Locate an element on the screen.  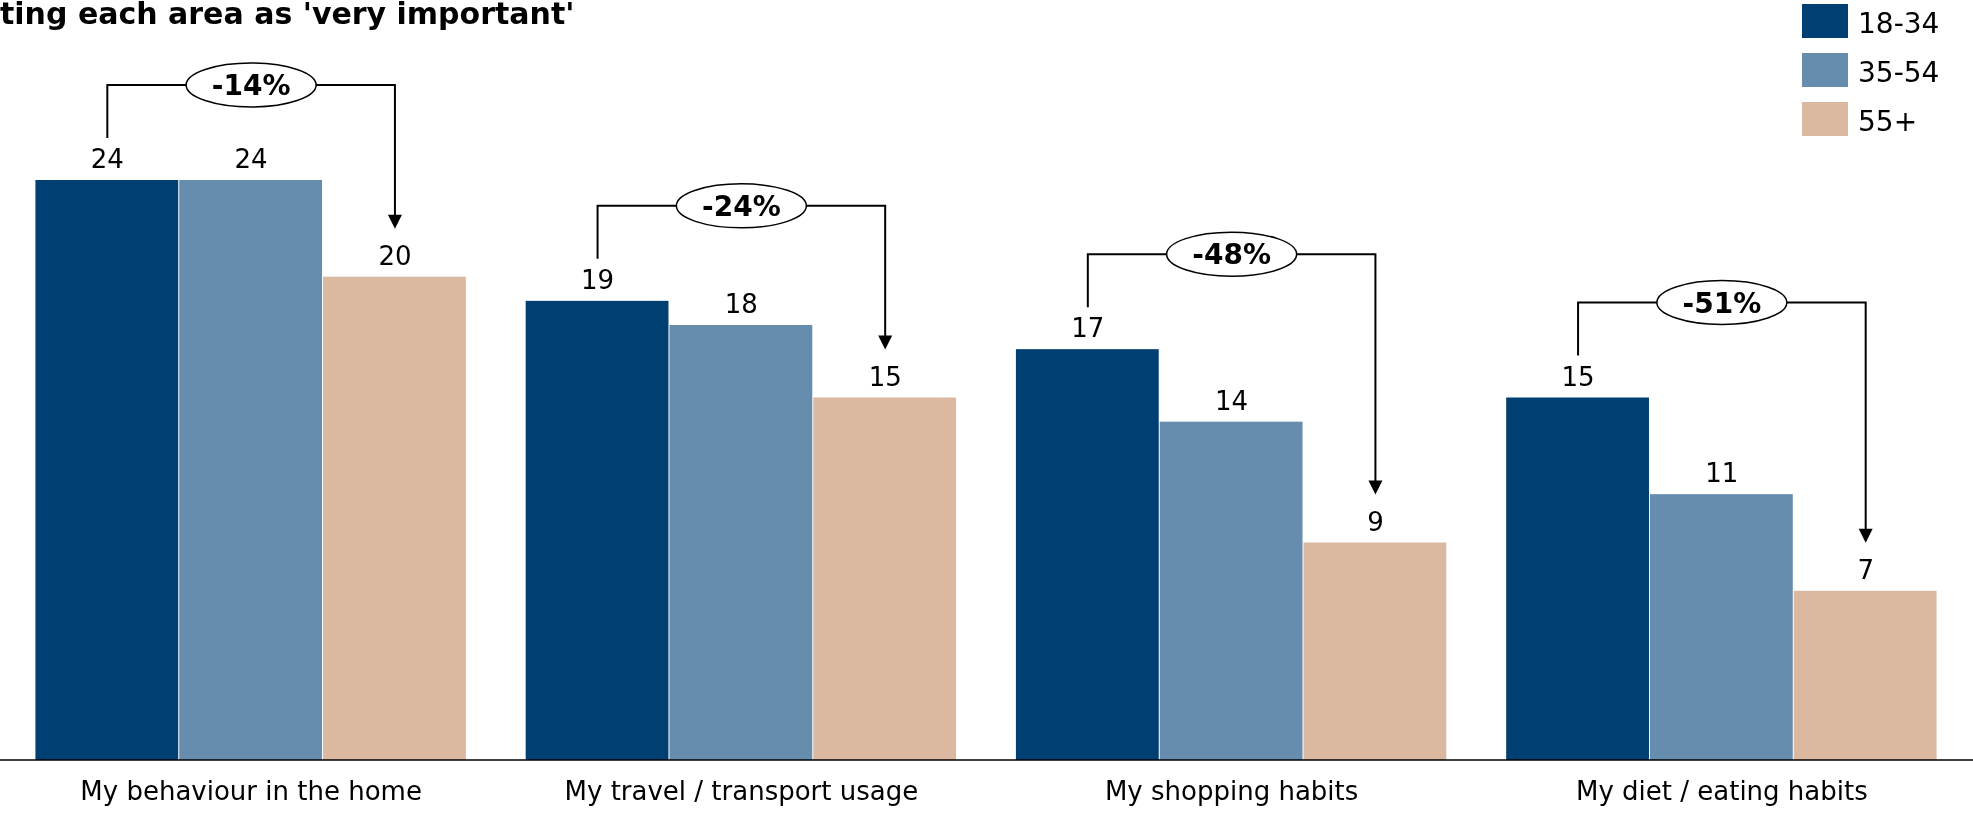
x-tick-label: My diet / eating habits is located at coordinates (1721, 791).